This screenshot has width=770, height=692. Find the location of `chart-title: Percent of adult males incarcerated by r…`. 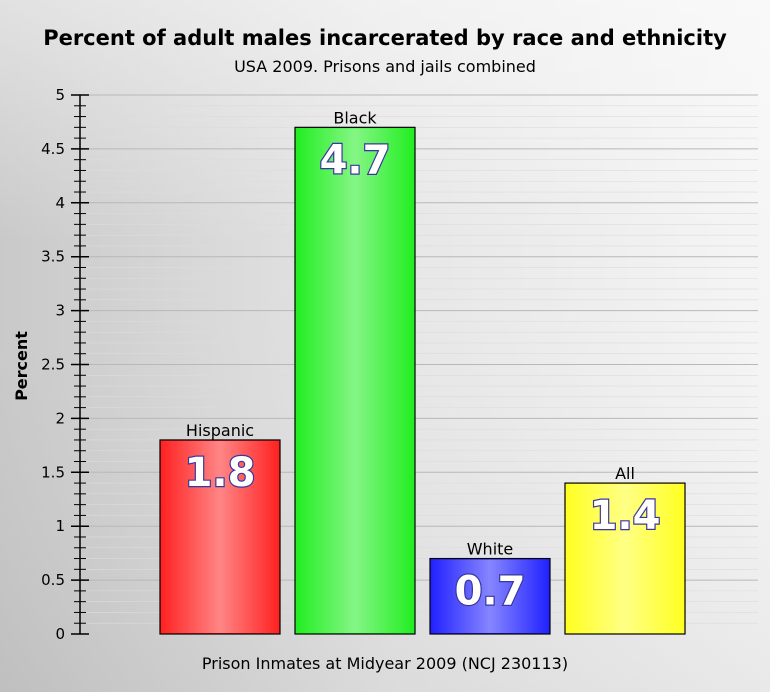

chart-title: Percent of adult males incarcerated by r… is located at coordinates (385, 38).